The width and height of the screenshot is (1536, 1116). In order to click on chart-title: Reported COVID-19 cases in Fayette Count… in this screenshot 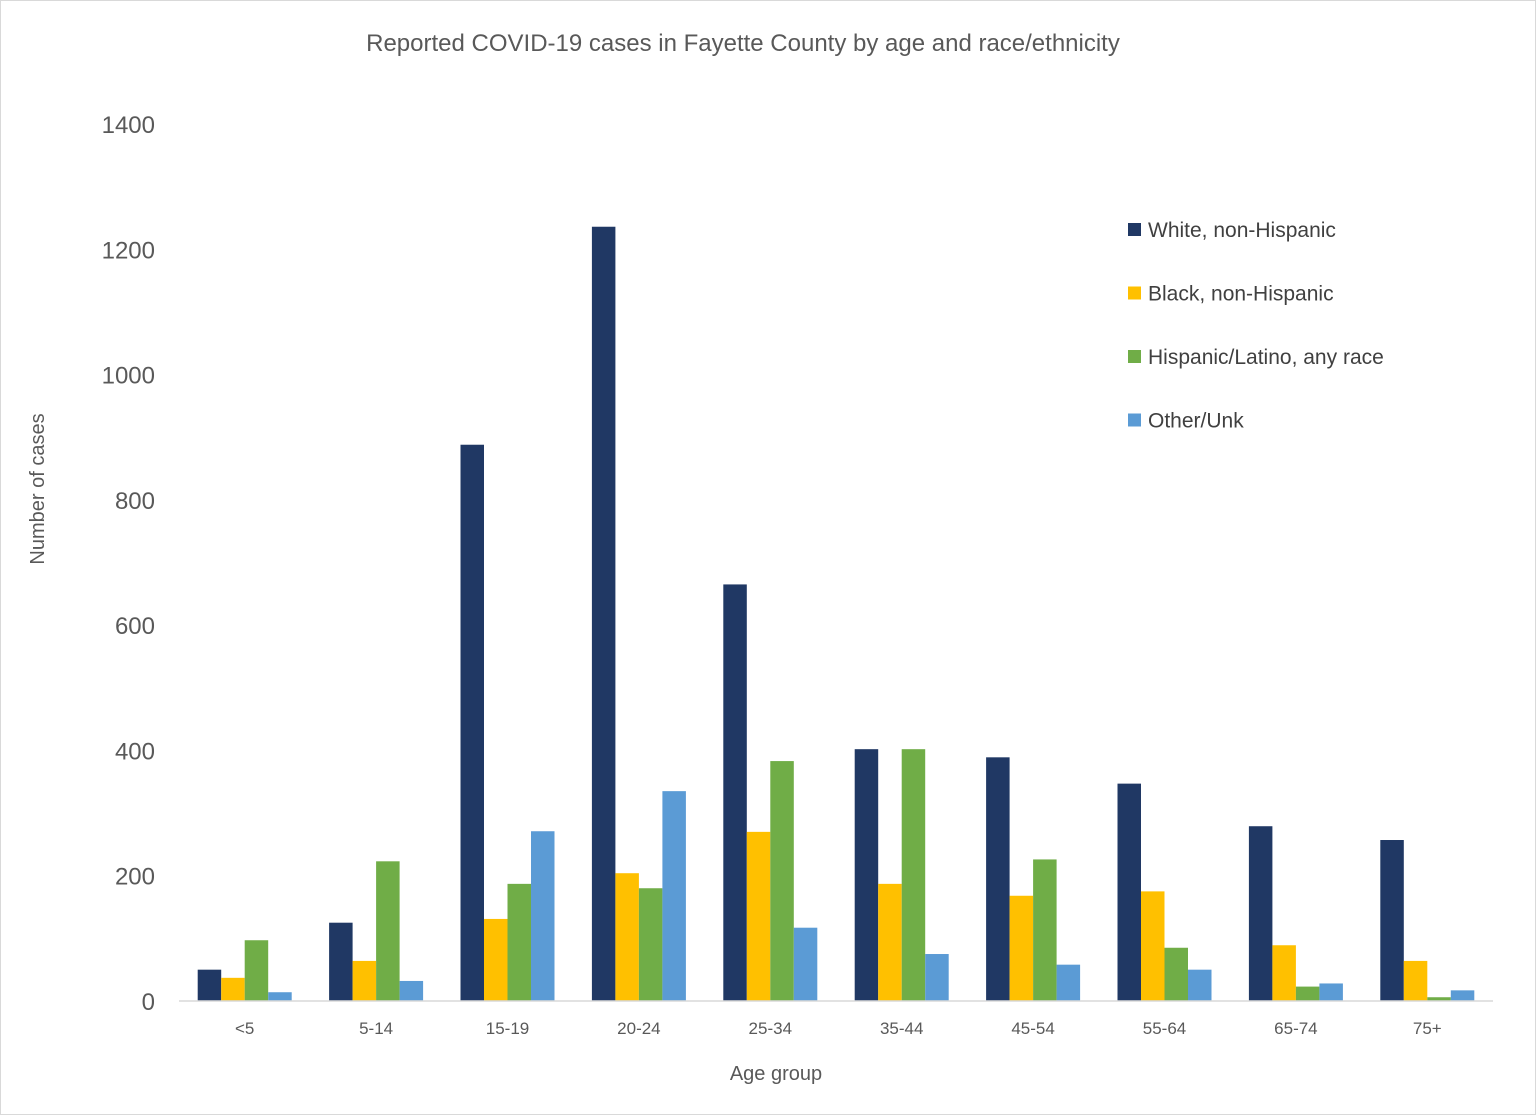, I will do `click(743, 43)`.